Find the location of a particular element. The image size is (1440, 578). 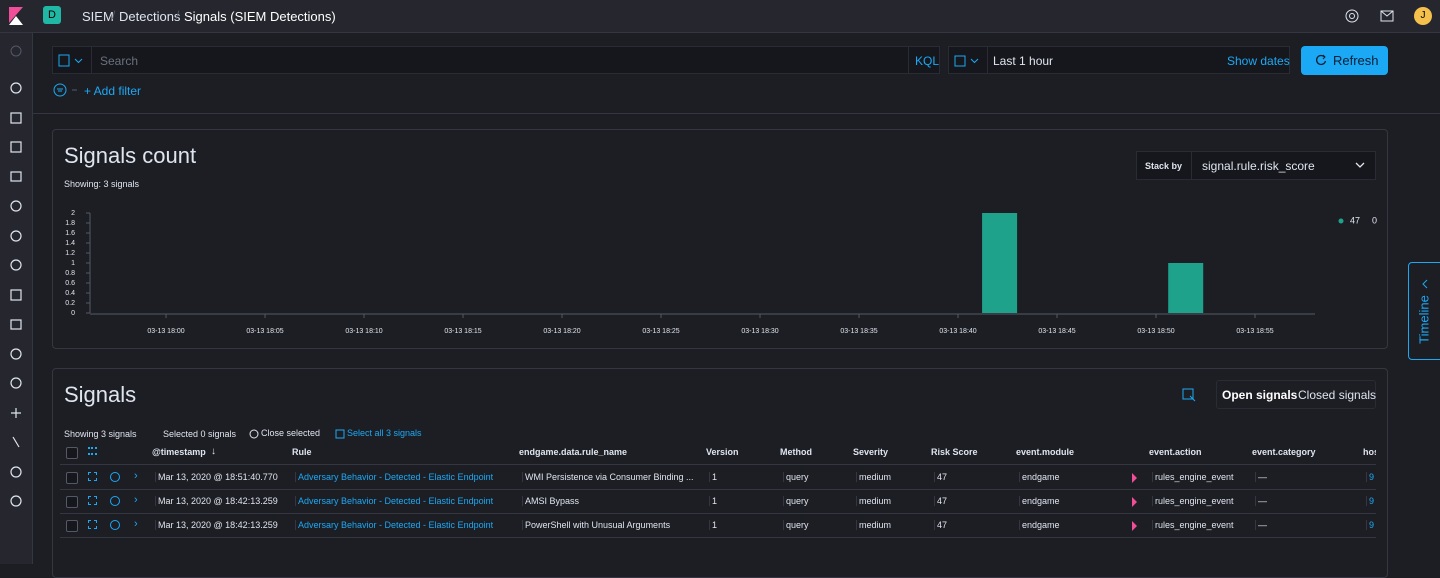

column-header: event.category is located at coordinates (1284, 452).